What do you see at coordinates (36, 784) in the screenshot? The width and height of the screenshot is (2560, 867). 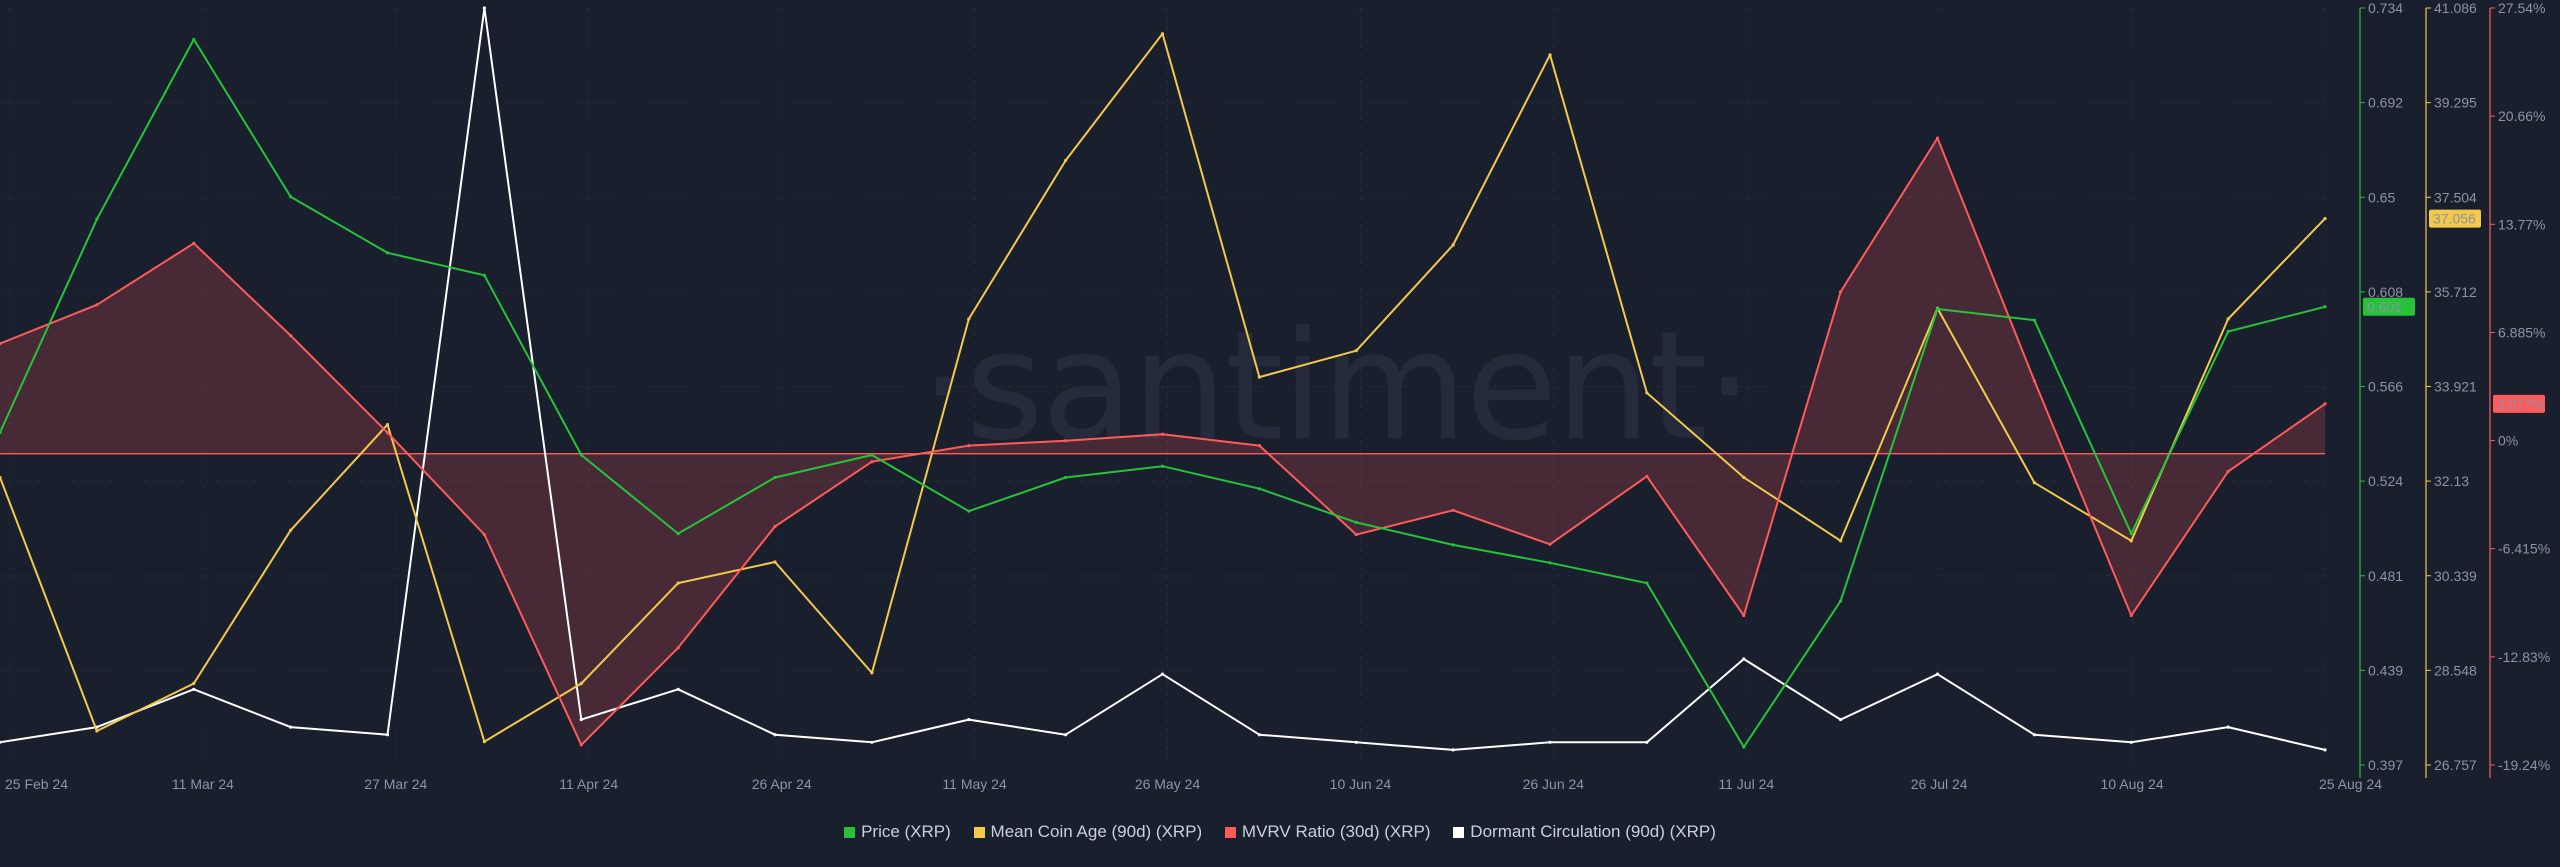 I see `x-tick-label: 25 Feb 24` at bounding box center [36, 784].